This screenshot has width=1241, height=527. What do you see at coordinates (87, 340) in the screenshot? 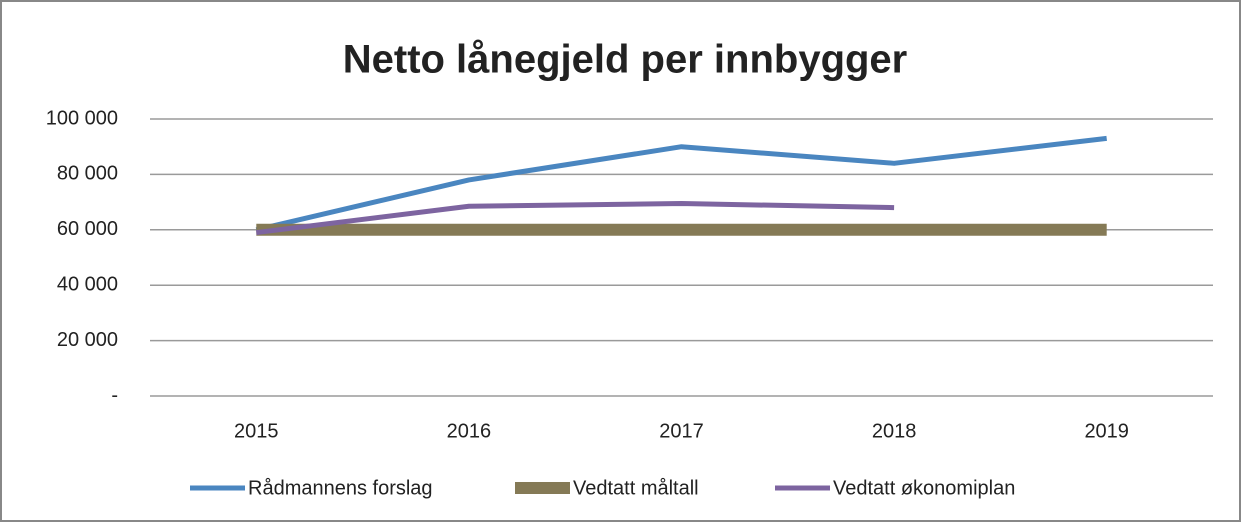
I see `y-tick-label: 20 000` at bounding box center [87, 340].